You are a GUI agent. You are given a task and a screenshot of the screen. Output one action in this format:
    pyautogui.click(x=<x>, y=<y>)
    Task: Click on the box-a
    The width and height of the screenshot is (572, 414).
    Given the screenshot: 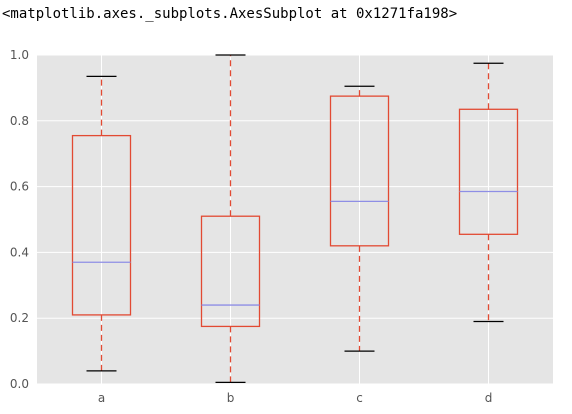 What is the action you would take?
    pyautogui.click(x=101, y=223)
    